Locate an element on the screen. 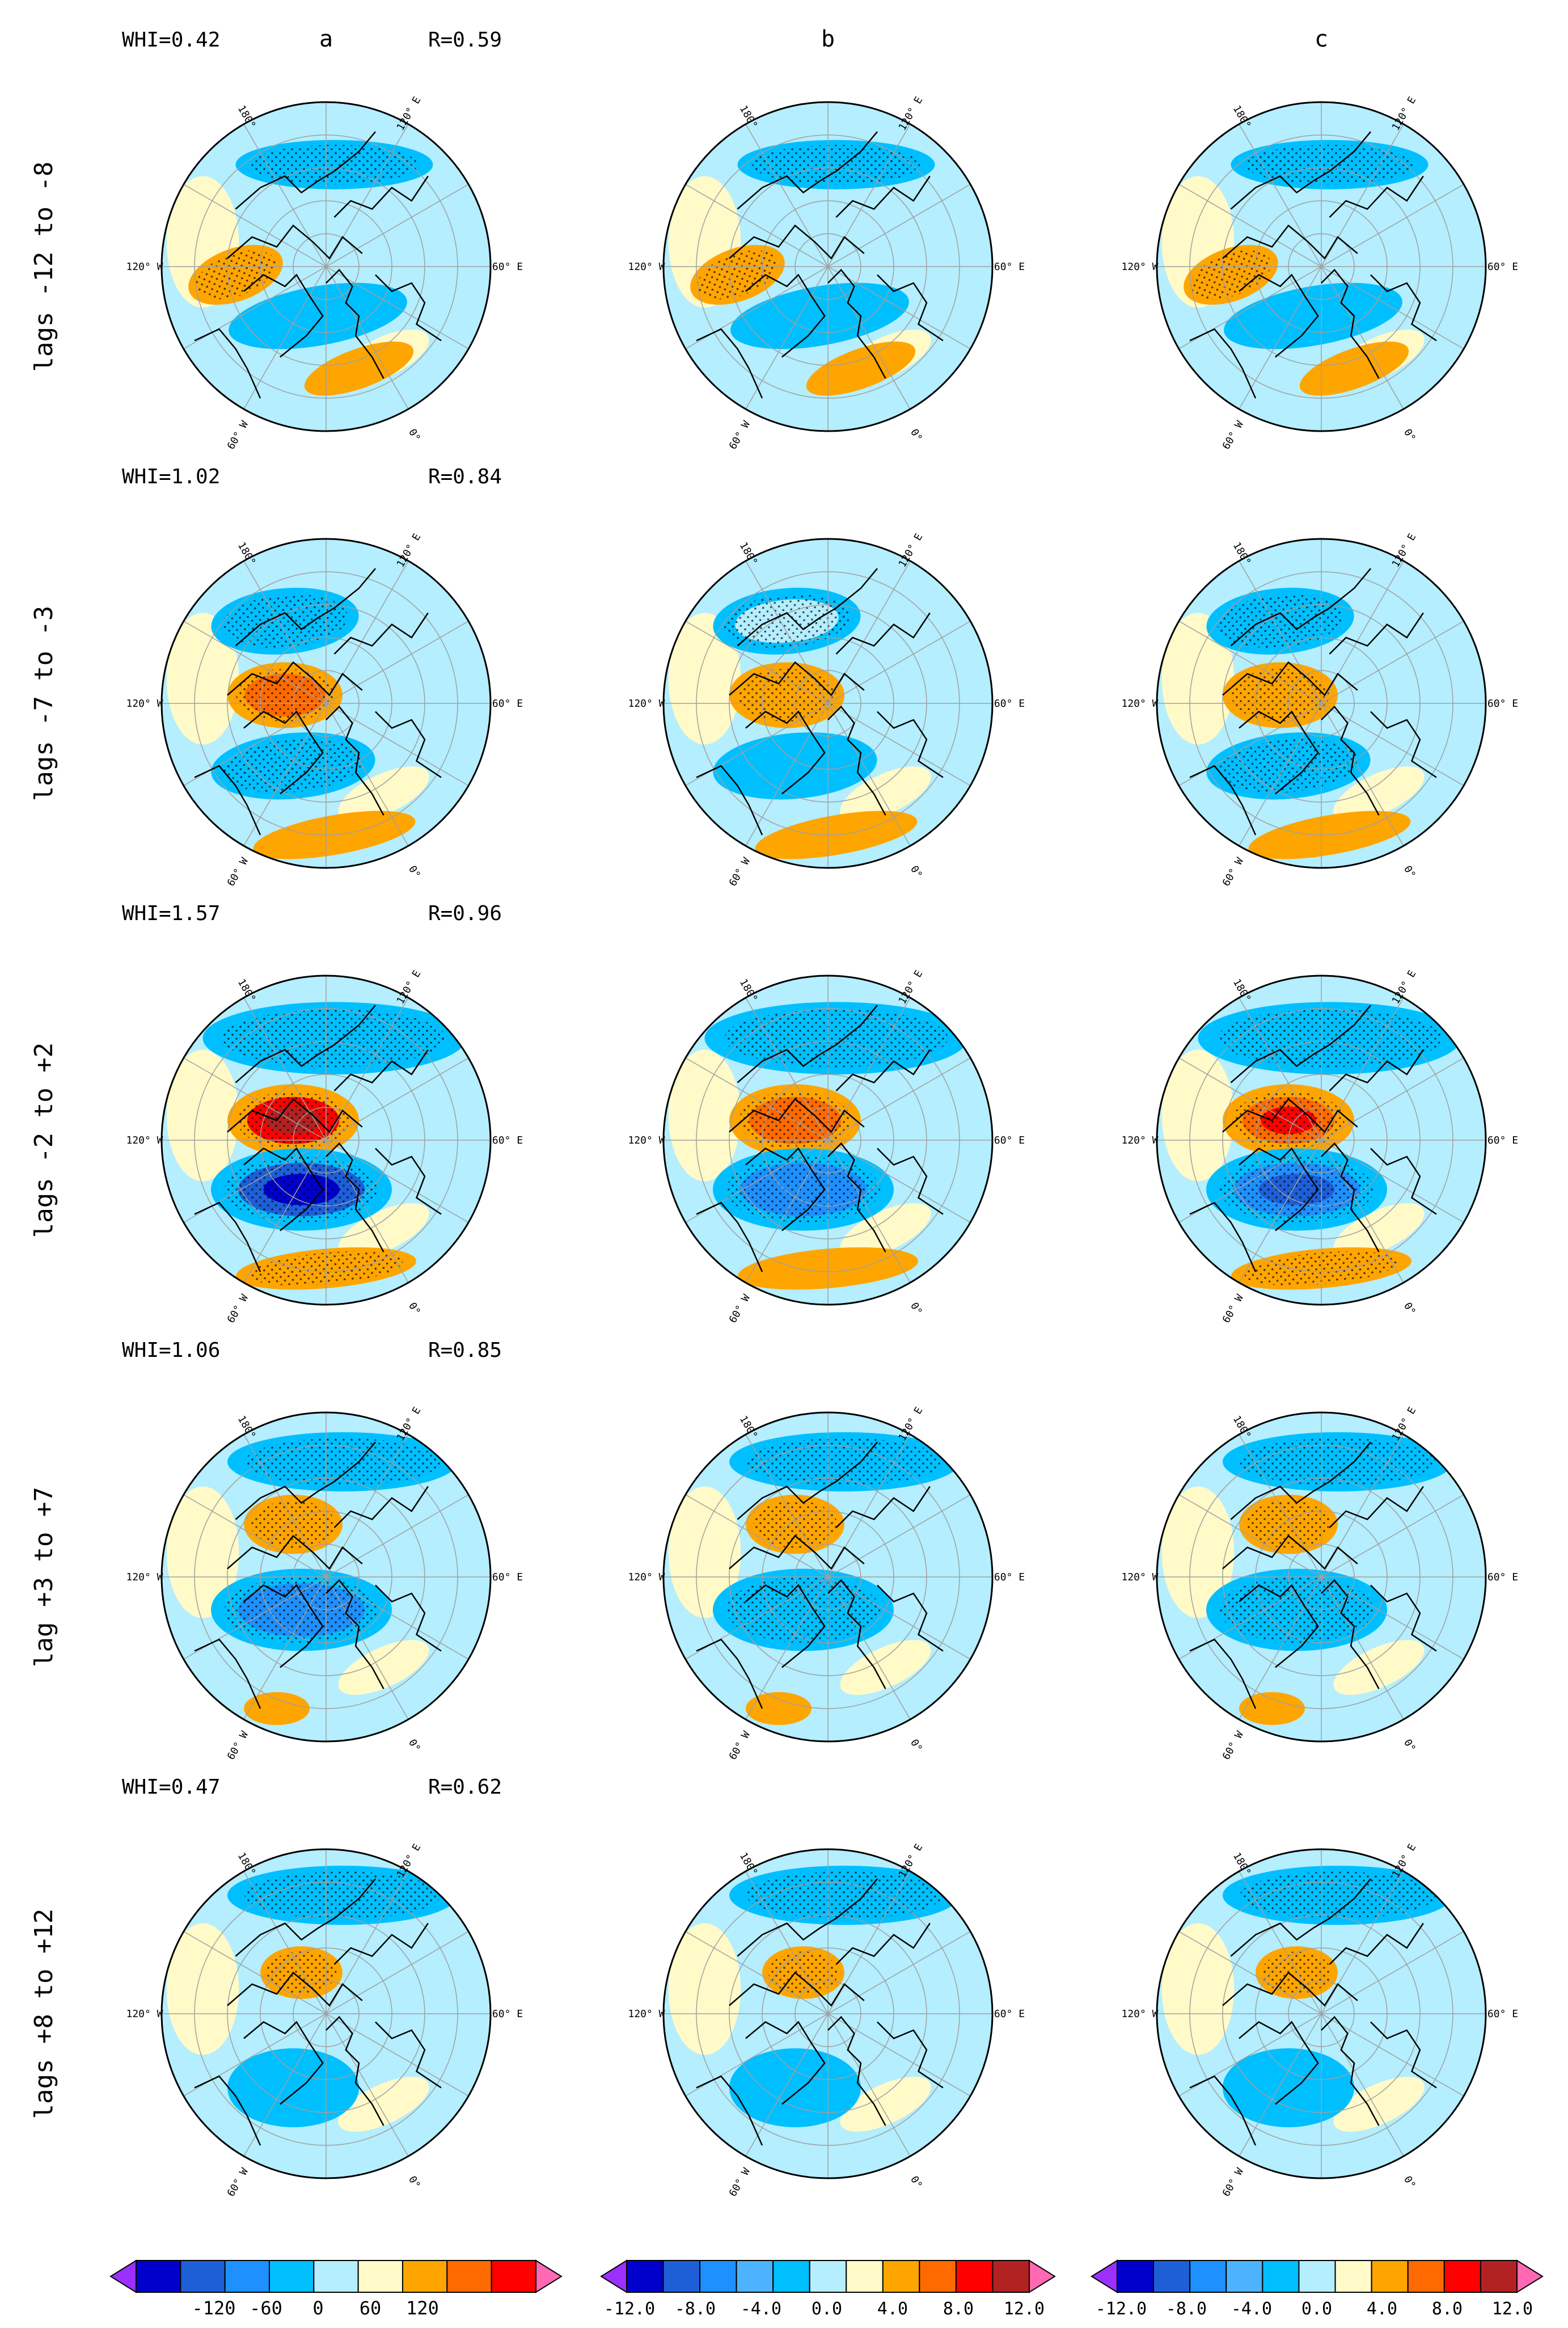 Image resolution: width=1568 pixels, height=2328 pixels. cbar1-tick-4: 60 is located at coordinates (371, 2308).